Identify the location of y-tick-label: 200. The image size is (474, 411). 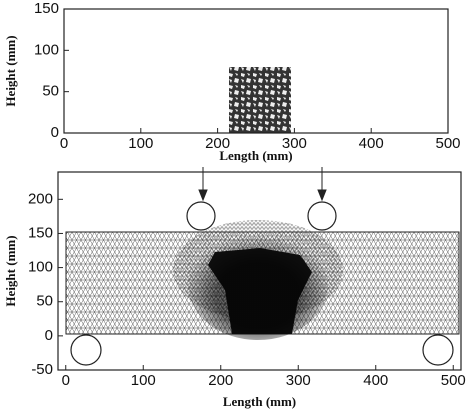
(40, 198).